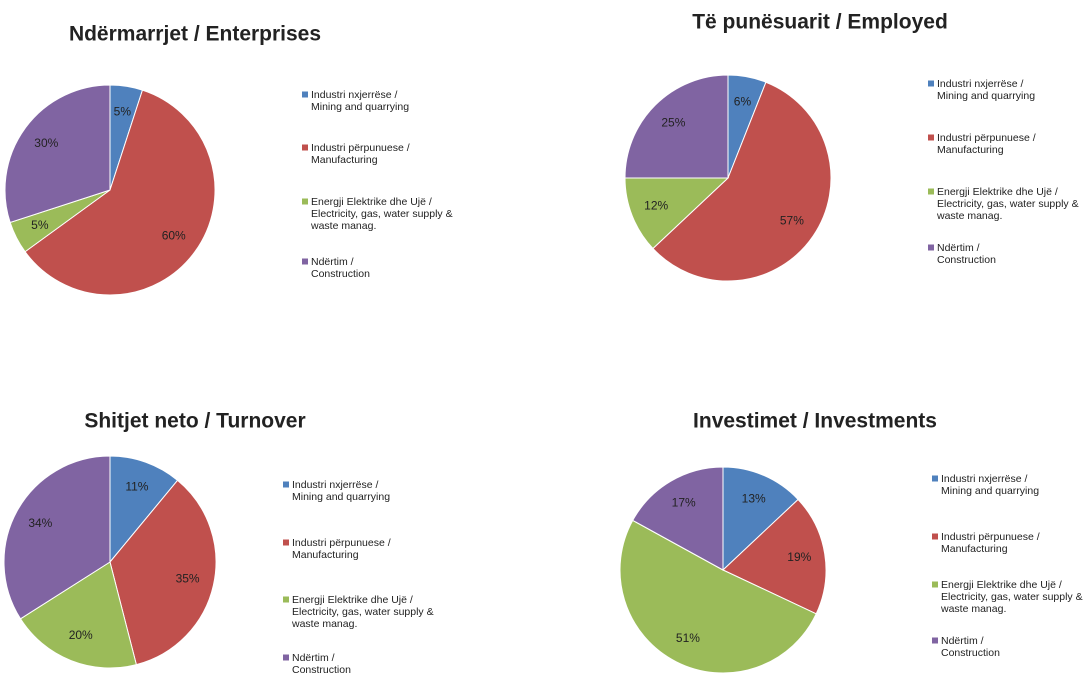  What do you see at coordinates (688, 638) in the screenshot?
I see `data-label: 51%` at bounding box center [688, 638].